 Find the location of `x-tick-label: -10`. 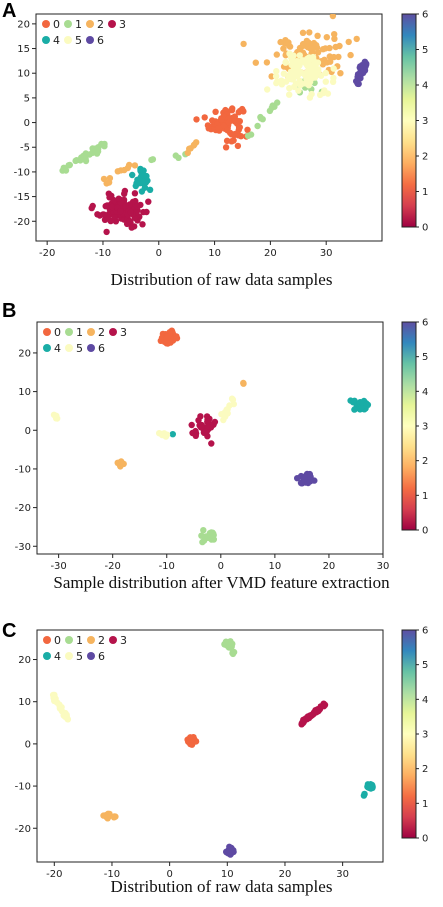

x-tick-label: -10 is located at coordinates (112, 874).